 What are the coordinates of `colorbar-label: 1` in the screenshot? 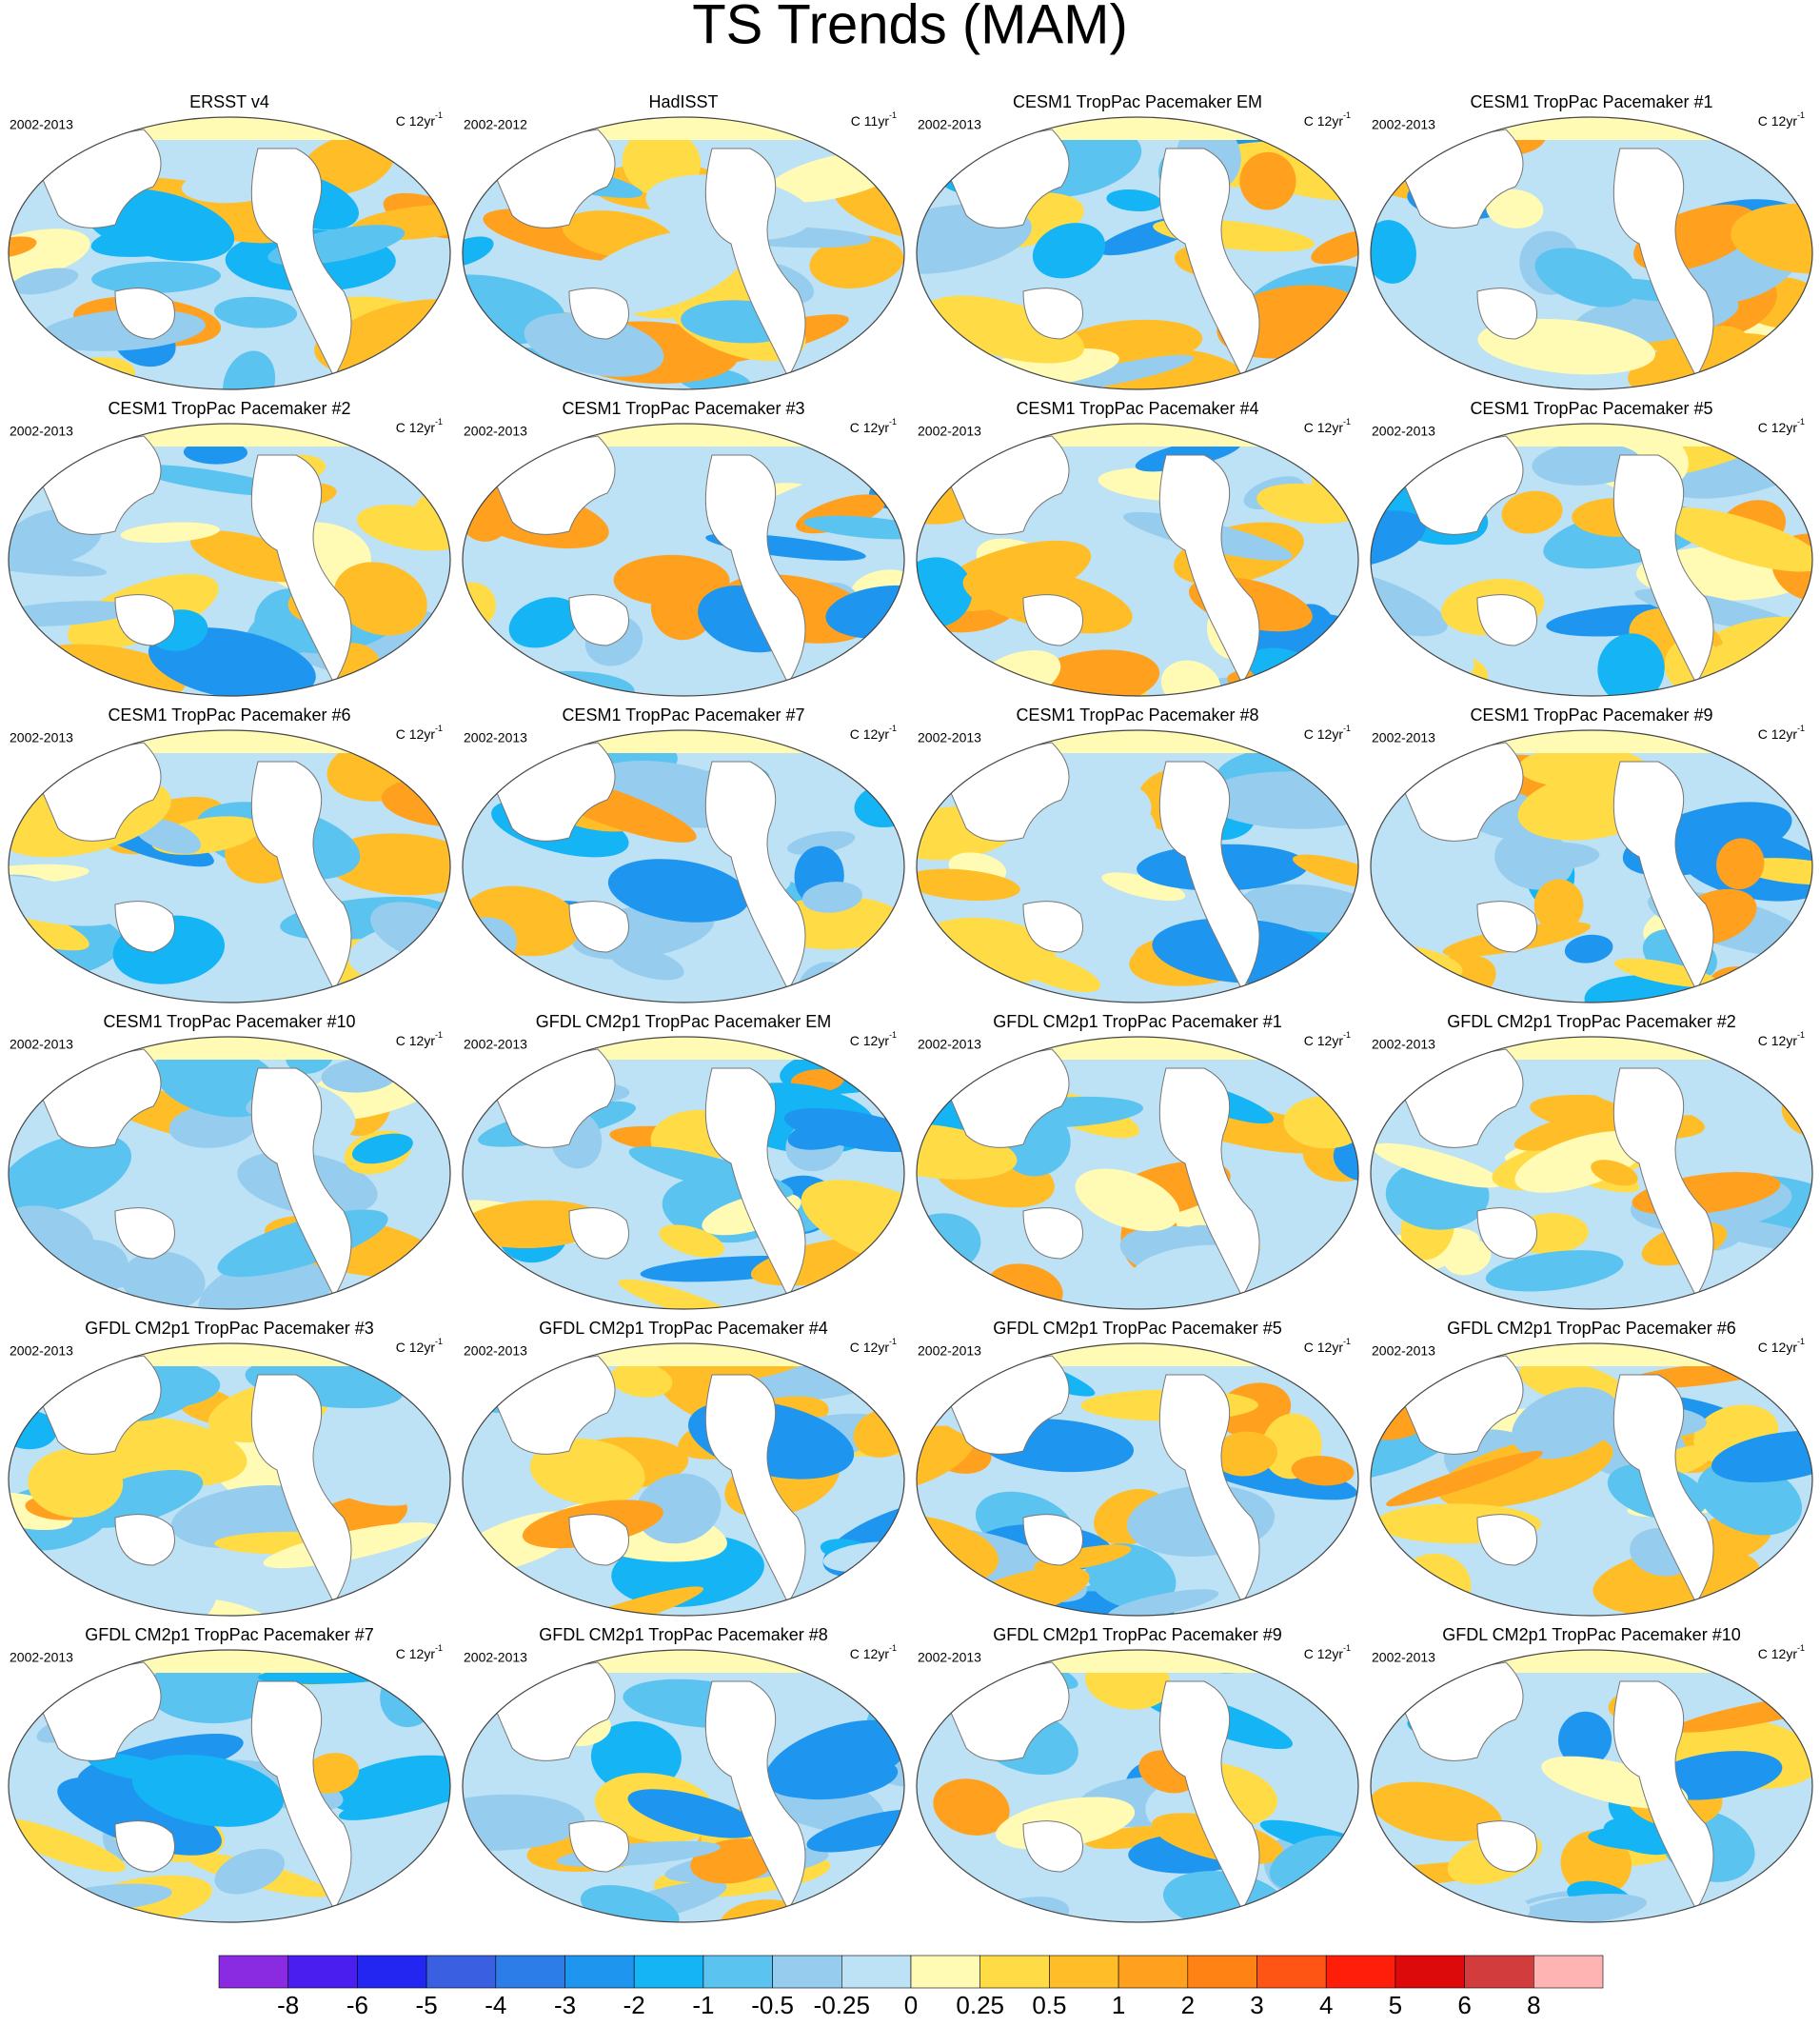 It's located at (1118, 2005).